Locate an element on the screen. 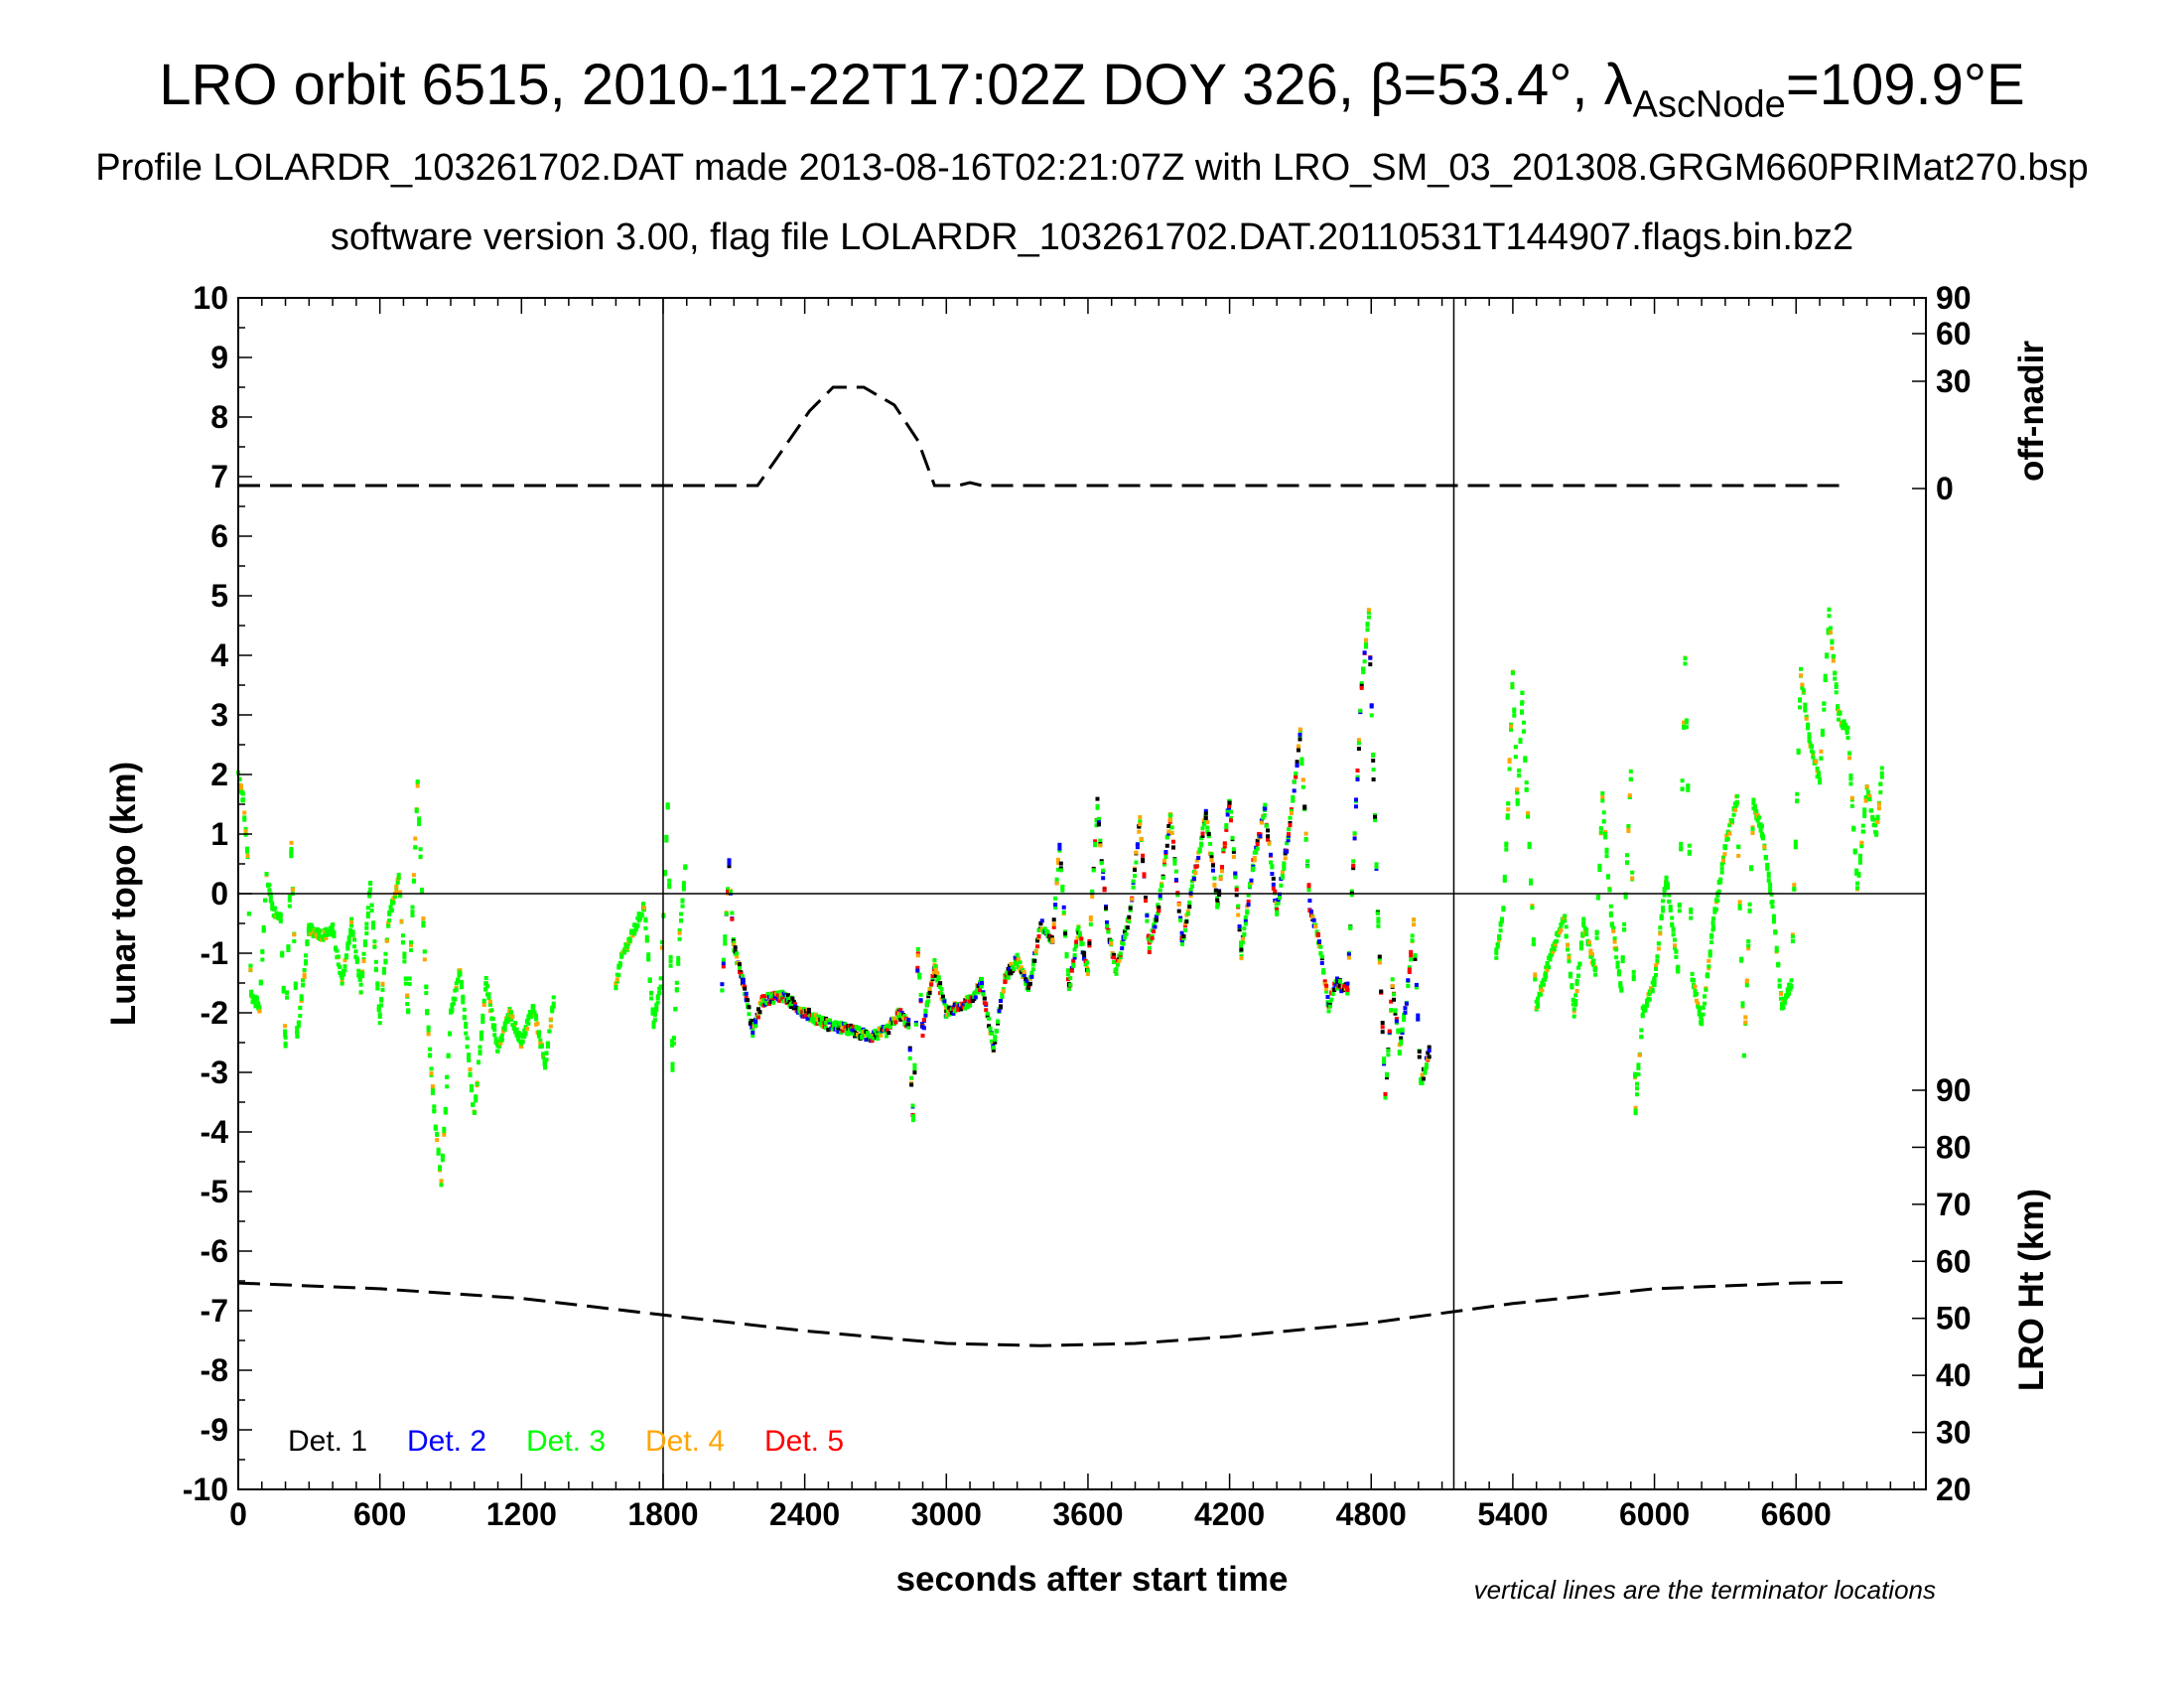 The image size is (2184, 1688). lro-height-tick-label: 90 is located at coordinates (1954, 1090).